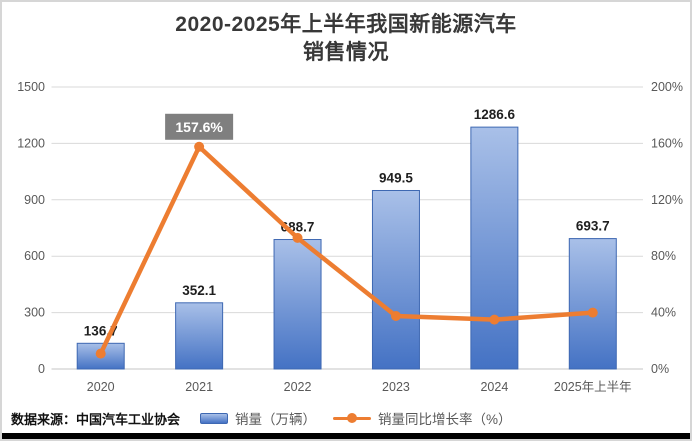 Image resolution: width=692 pixels, height=441 pixels. I want to click on chart-title-line1: 2020-2025年上半年我国新能源汽车, so click(346, 24).